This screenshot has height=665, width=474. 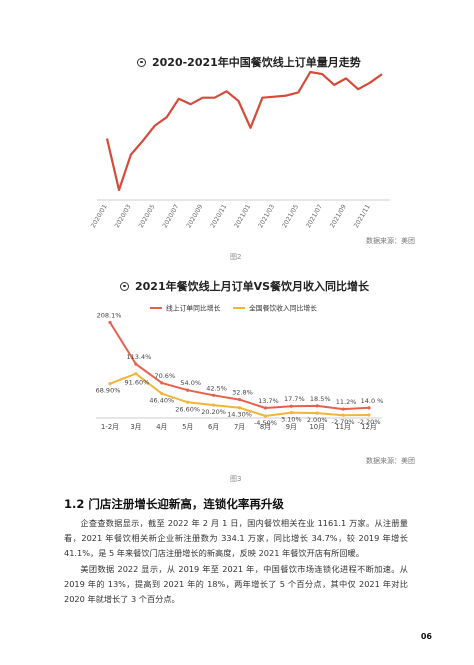 What do you see at coordinates (338, 216) in the screenshot?
I see `chart1-tick-label: 2021/09` at bounding box center [338, 216].